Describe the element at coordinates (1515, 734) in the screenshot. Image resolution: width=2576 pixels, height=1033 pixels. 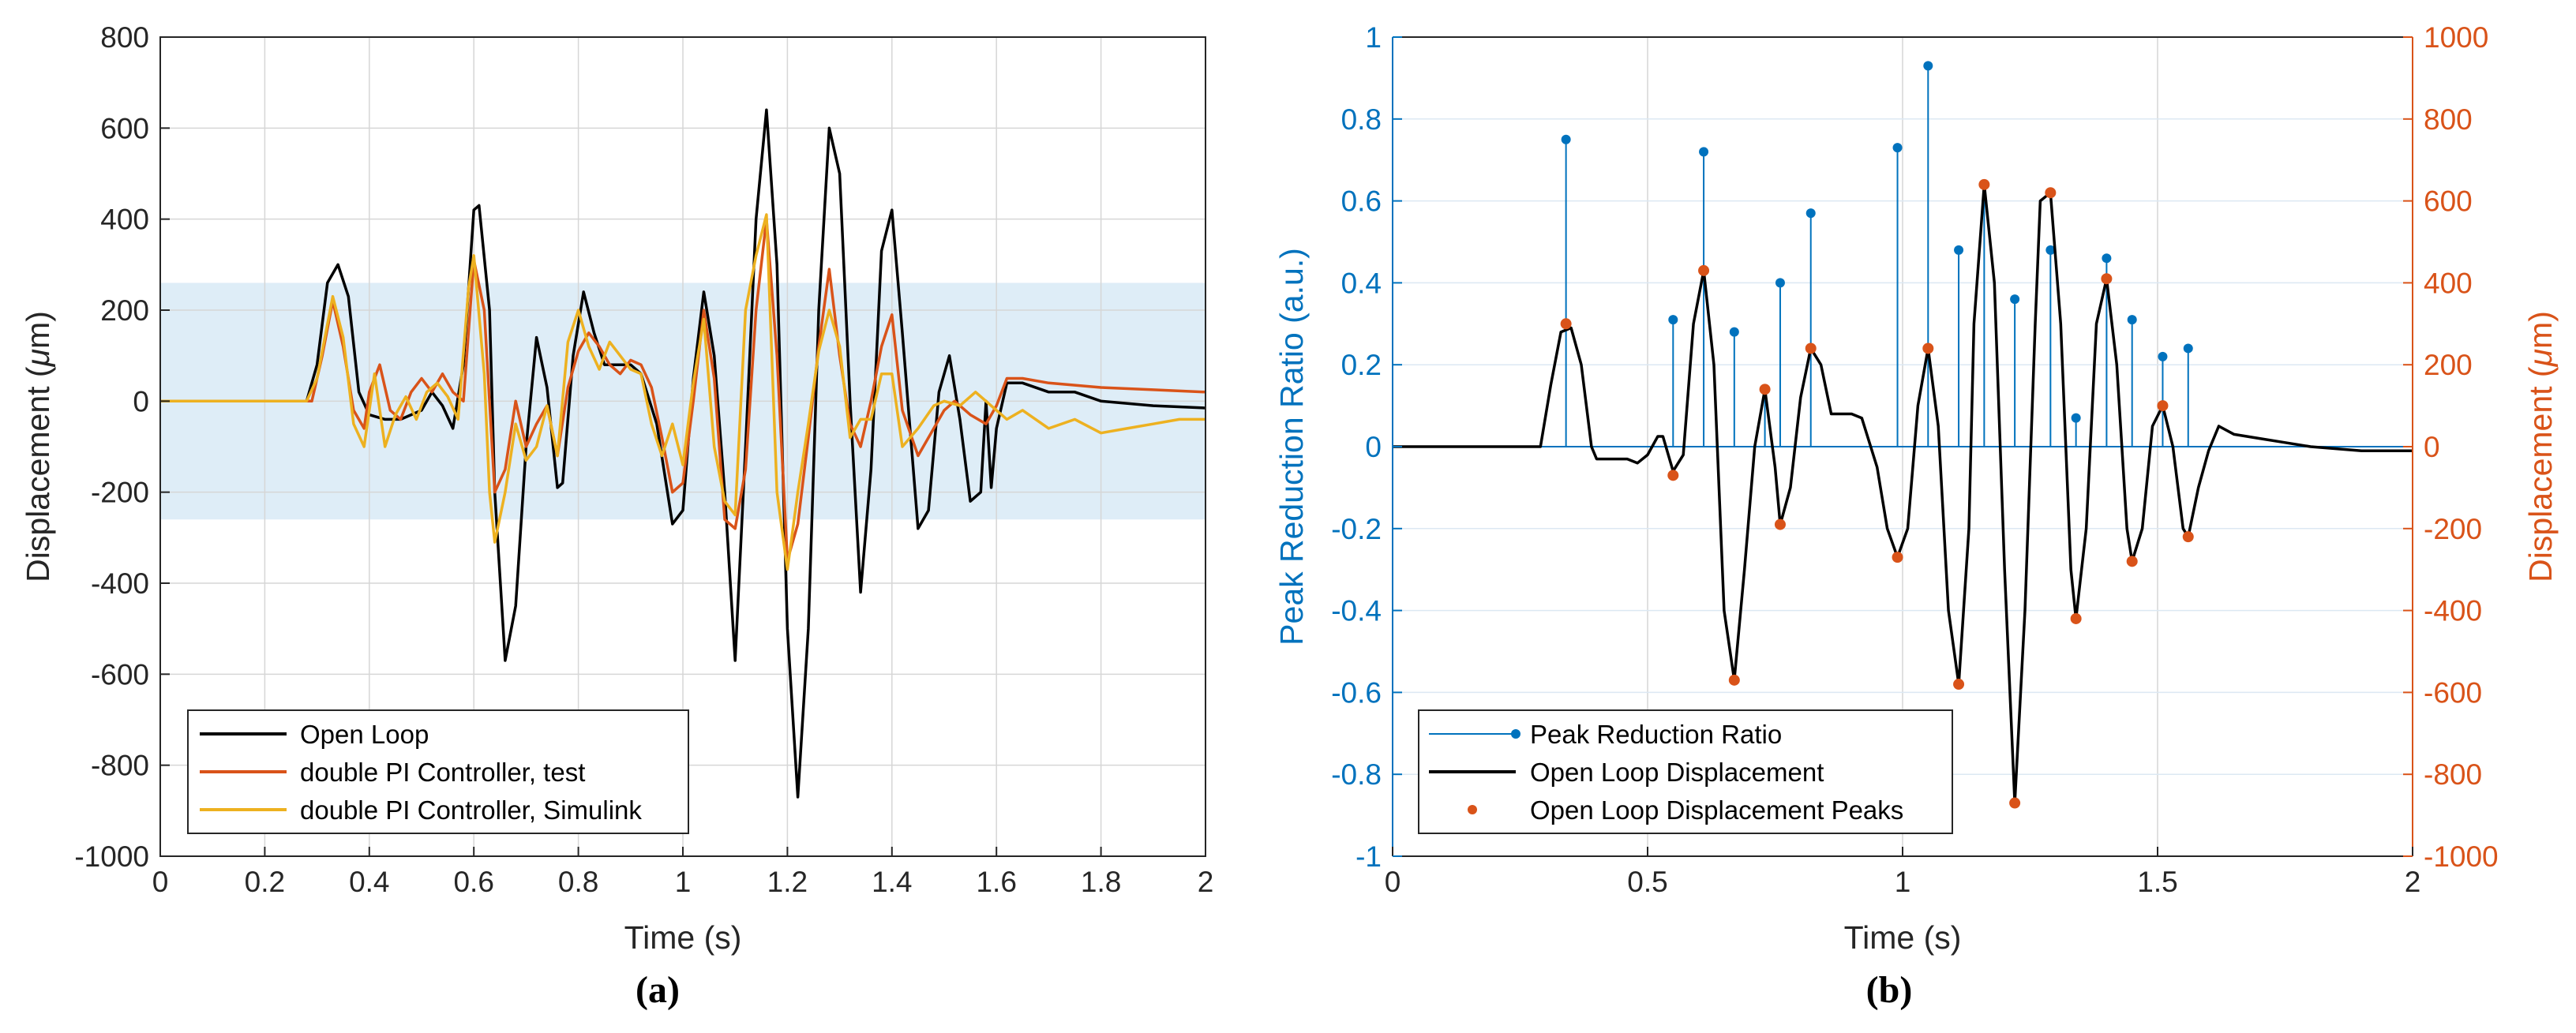
I see `legend-swatch-ratio-marker` at that location.